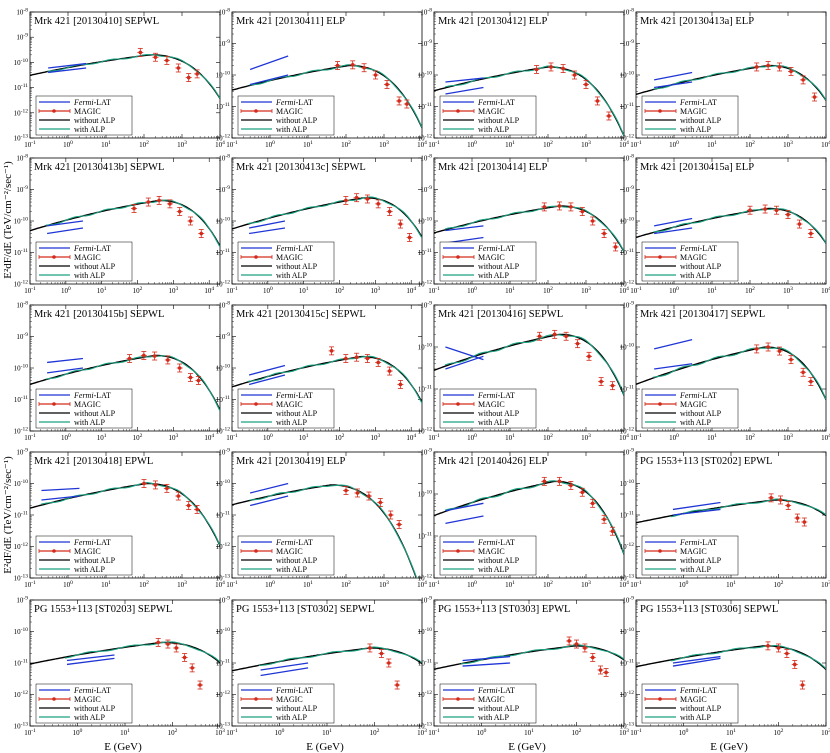 The height and width of the screenshot is (753, 830). What do you see at coordinates (99, 167) in the screenshot?
I see `panel-title: Mrk 421 [20130413b] SEPWL` at bounding box center [99, 167].